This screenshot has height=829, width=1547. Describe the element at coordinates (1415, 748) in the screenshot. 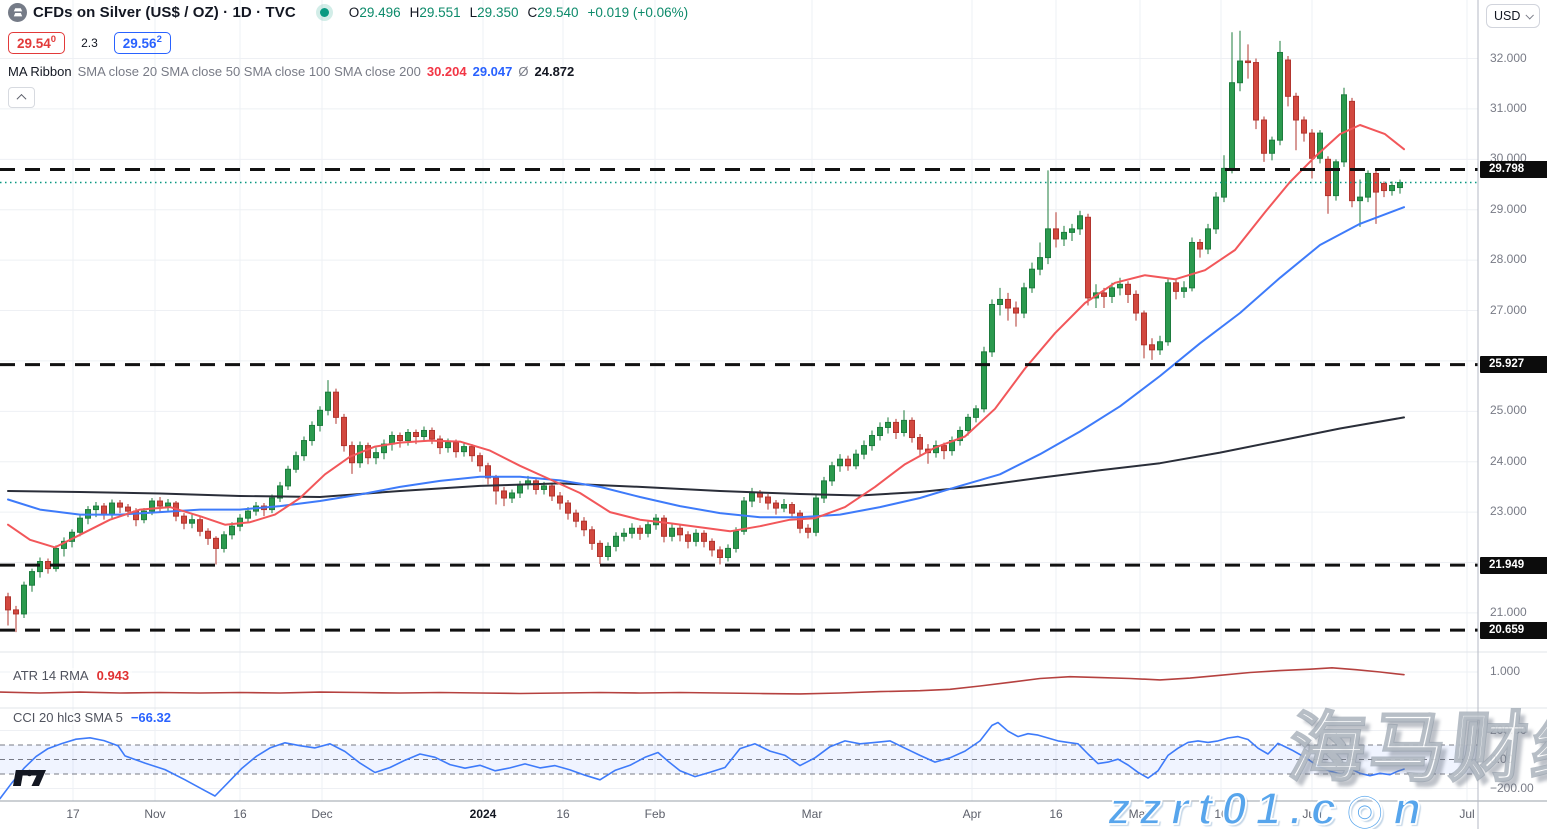

I see `site-watermark-cn: 海马财经` at that location.